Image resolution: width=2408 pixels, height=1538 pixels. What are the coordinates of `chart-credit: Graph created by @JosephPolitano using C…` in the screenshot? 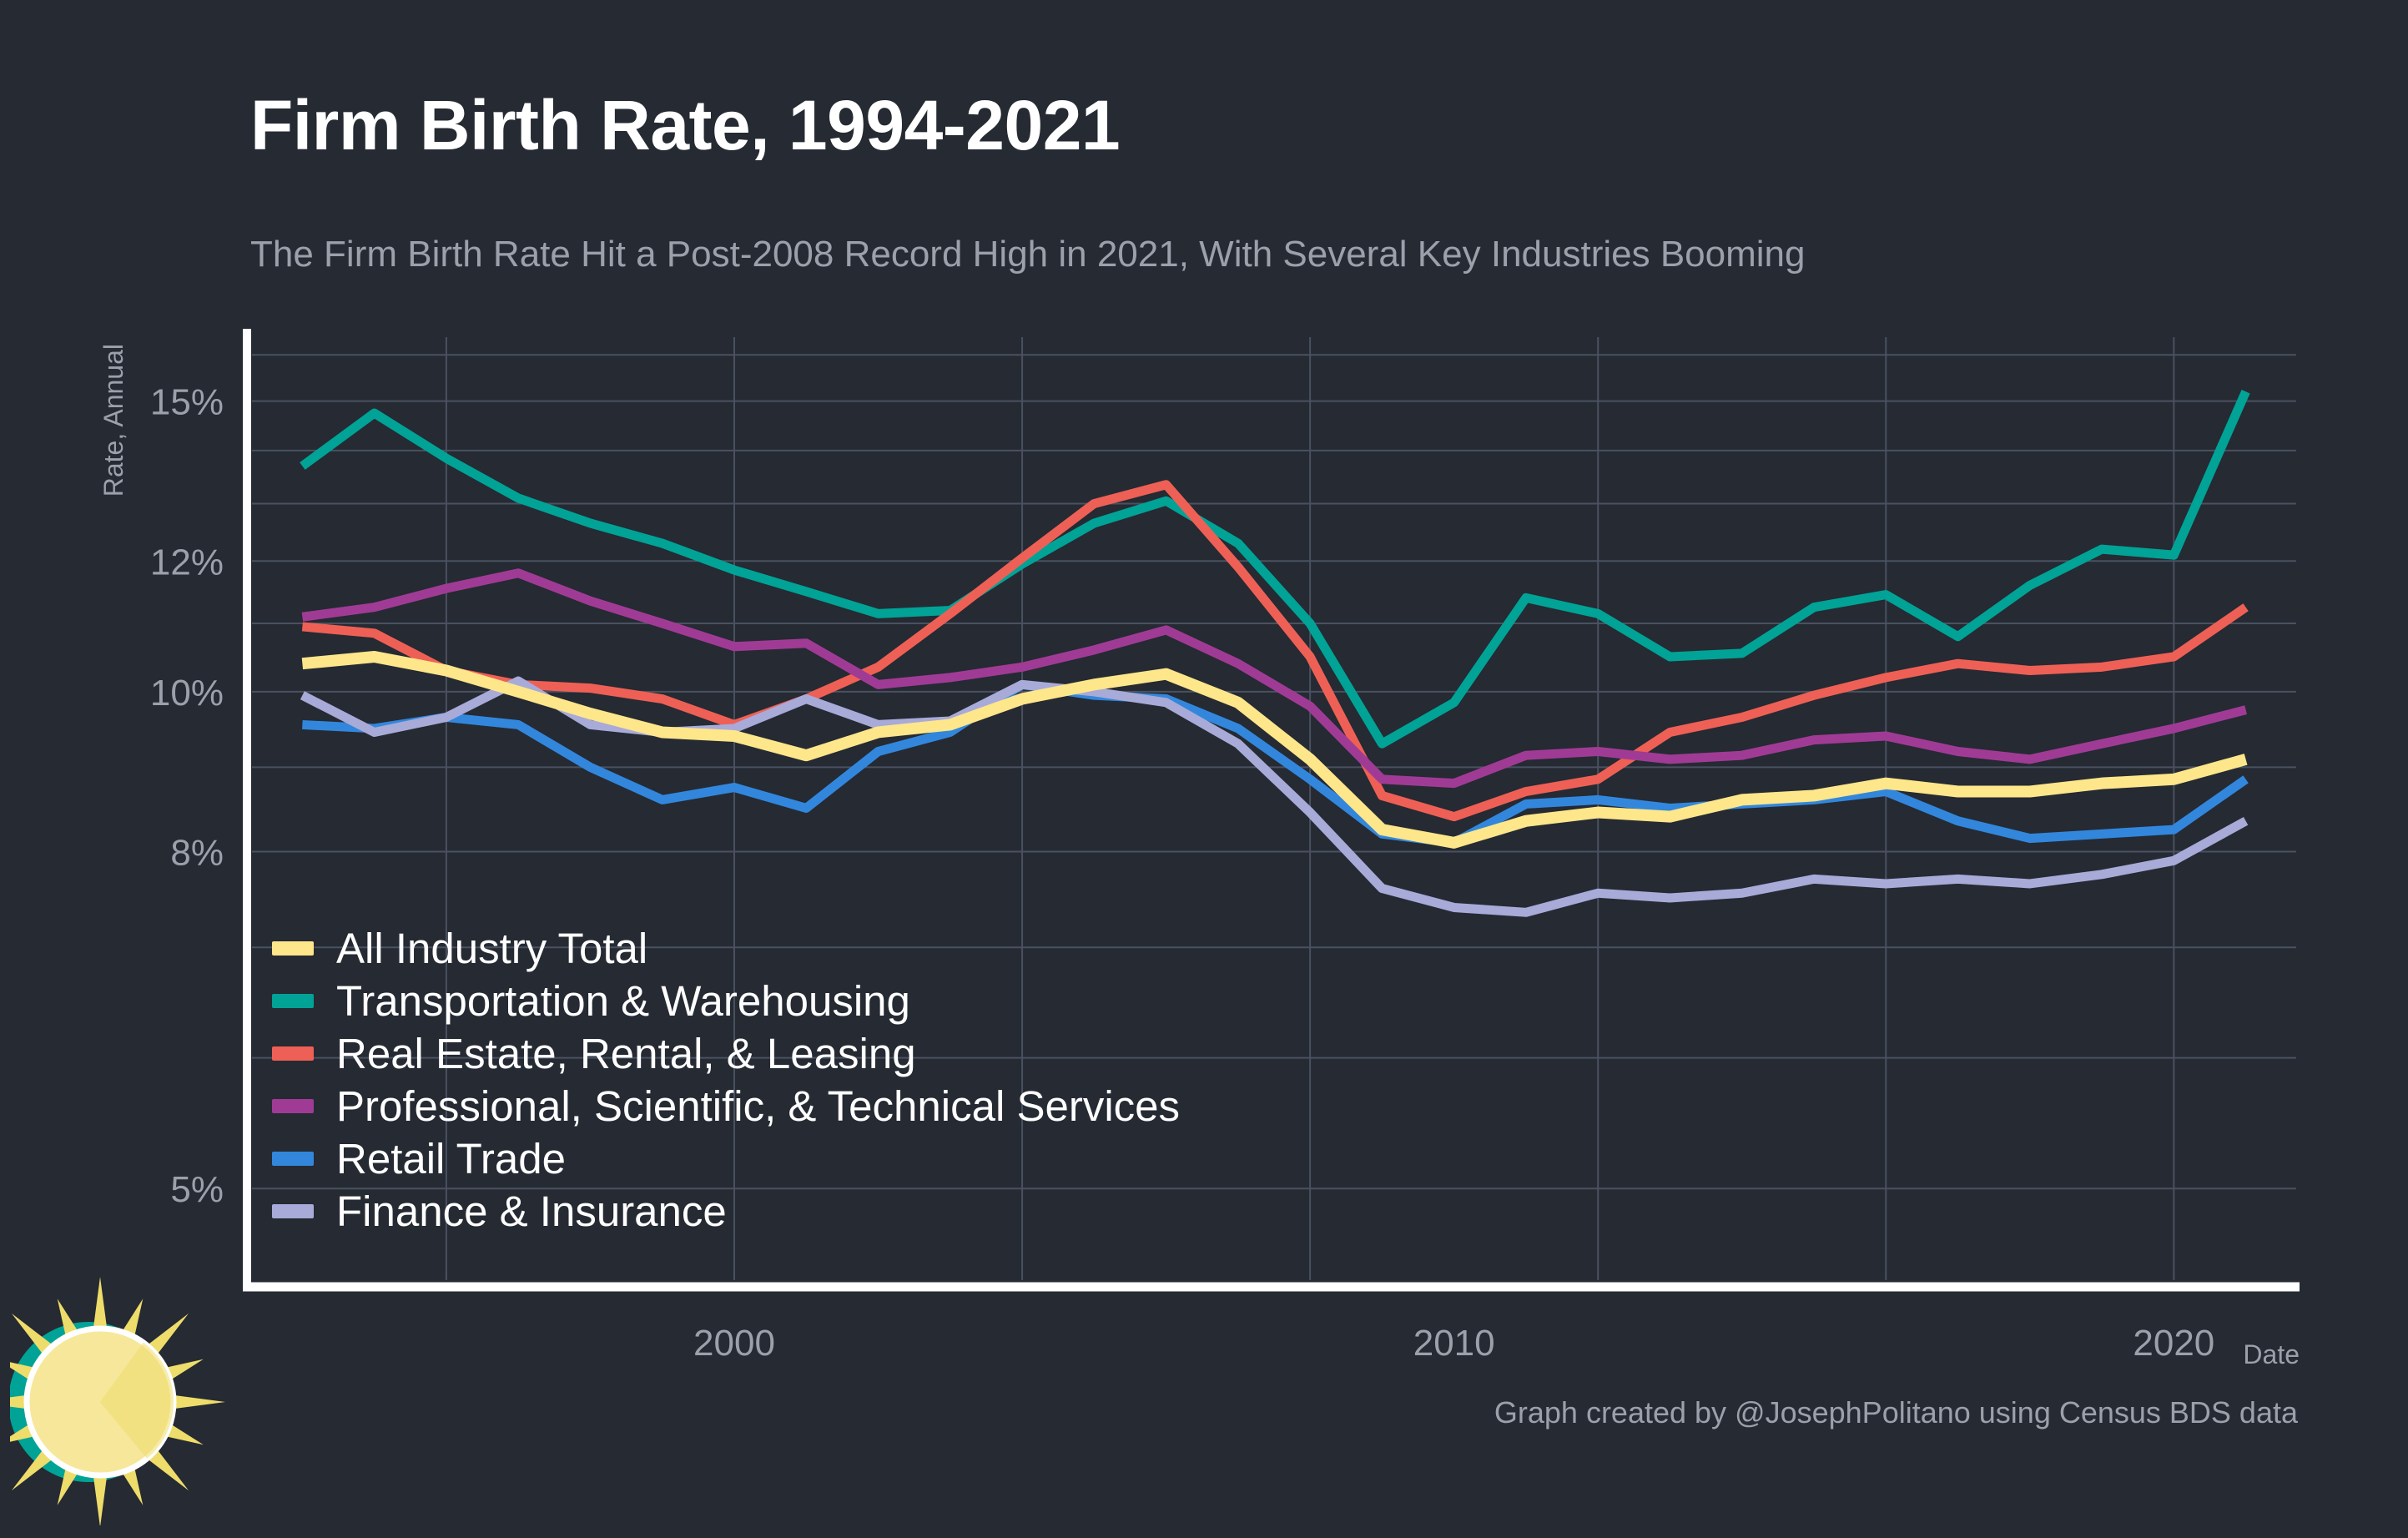 It's located at (1896, 1412).